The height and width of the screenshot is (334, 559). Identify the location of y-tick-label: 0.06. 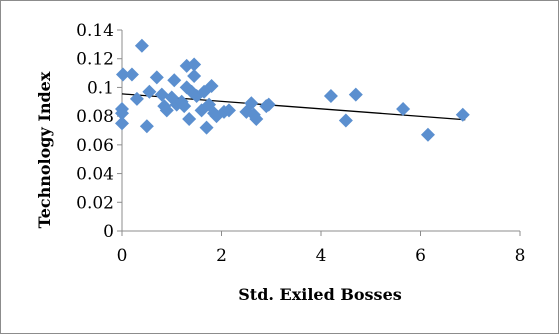
(95, 146).